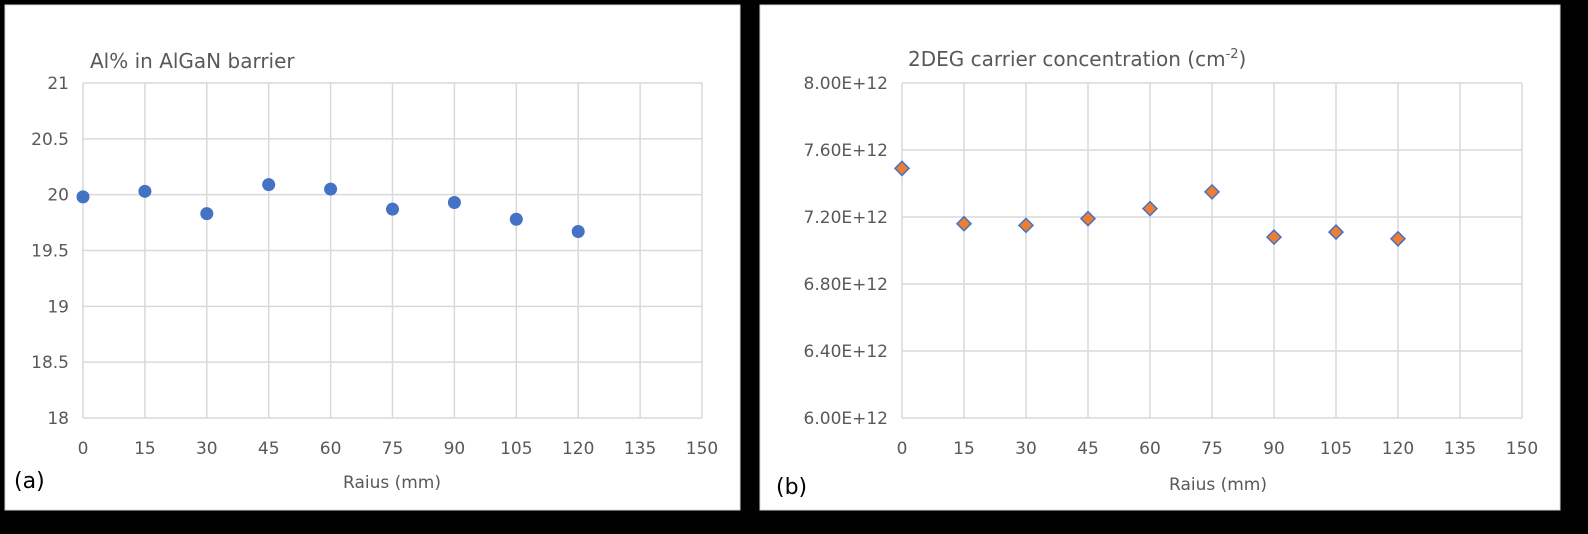  What do you see at coordinates (29, 481) in the screenshot?
I see `panel-label: (a)` at bounding box center [29, 481].